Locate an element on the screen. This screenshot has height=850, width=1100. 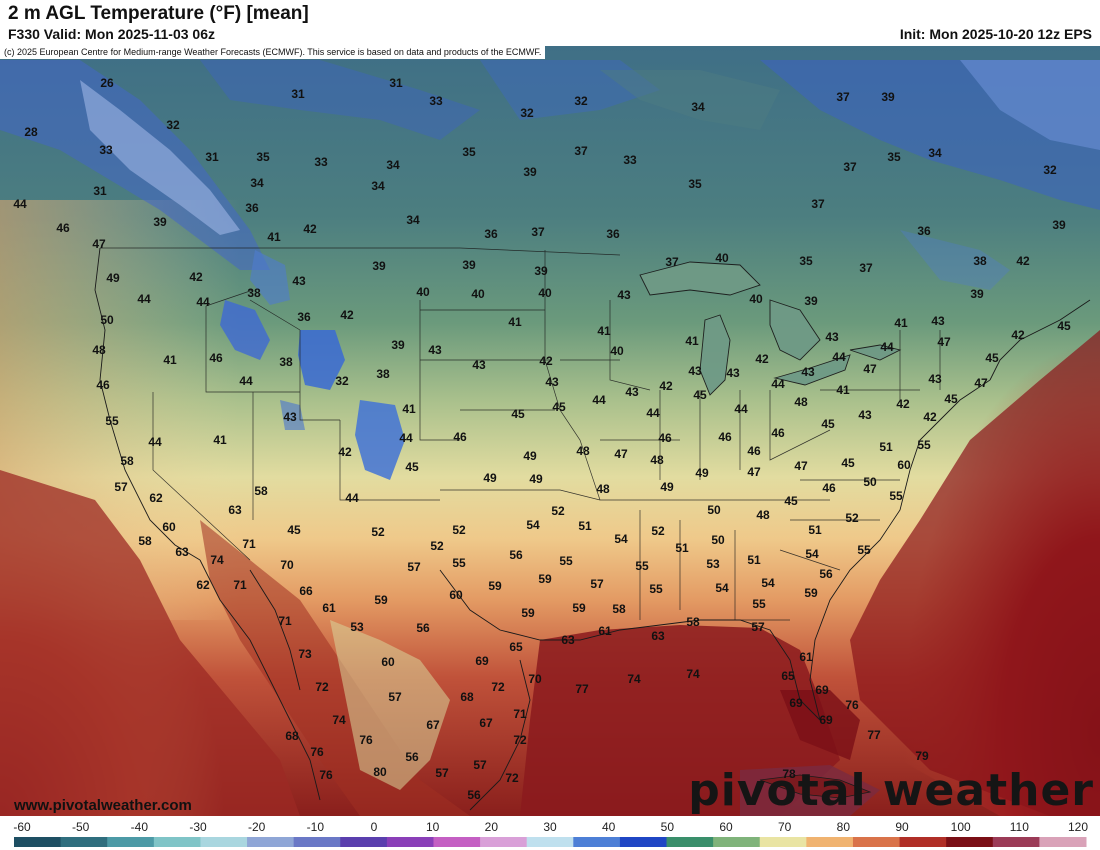
color-scale-tick-label: -50 is located at coordinates (81, 827).